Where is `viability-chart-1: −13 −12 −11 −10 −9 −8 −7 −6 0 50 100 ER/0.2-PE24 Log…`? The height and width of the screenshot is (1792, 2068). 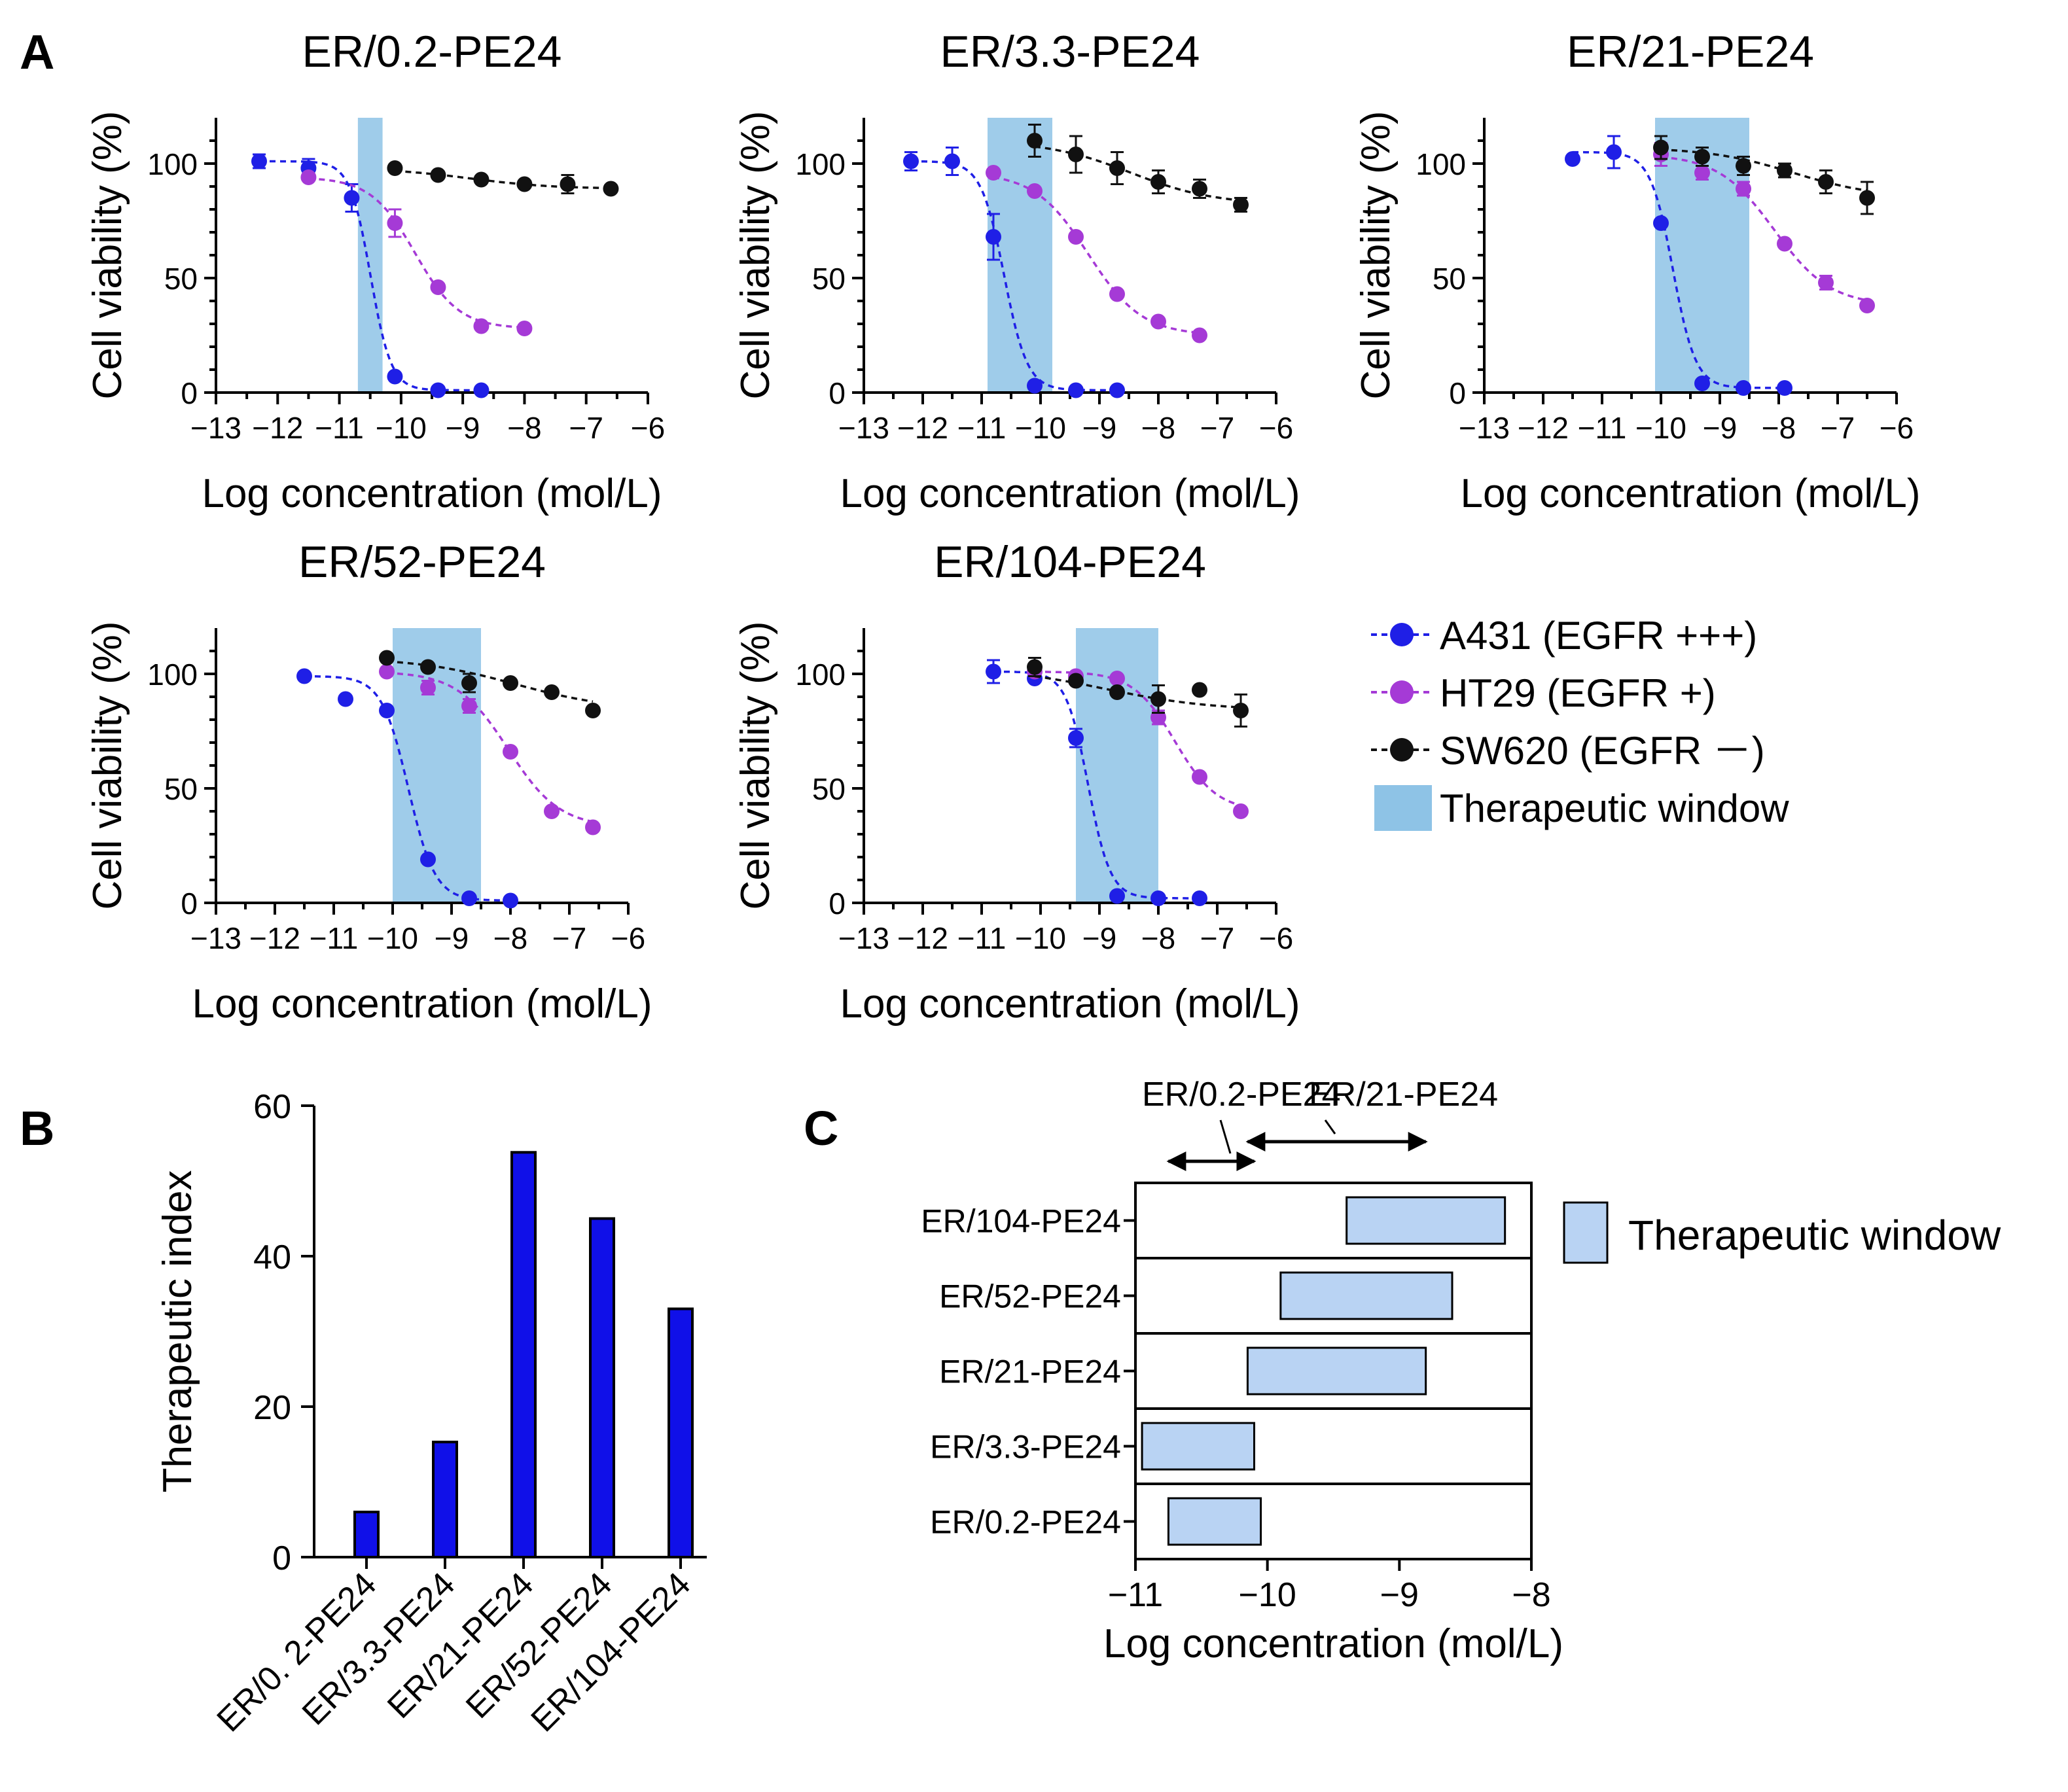
viability-chart-1: −13 −12 −11 −10 −9 −8 −7 −6 0 50 100 ER/0.2-PE24 Log… is located at coordinates (375, 271).